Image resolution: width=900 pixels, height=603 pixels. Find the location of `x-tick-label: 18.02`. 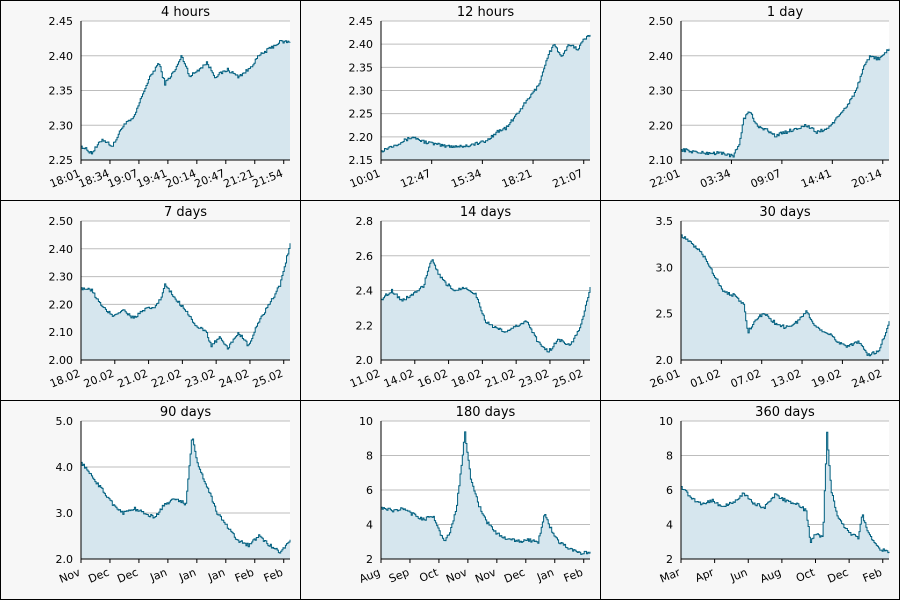

x-tick-label: 18.02 is located at coordinates (466, 379).